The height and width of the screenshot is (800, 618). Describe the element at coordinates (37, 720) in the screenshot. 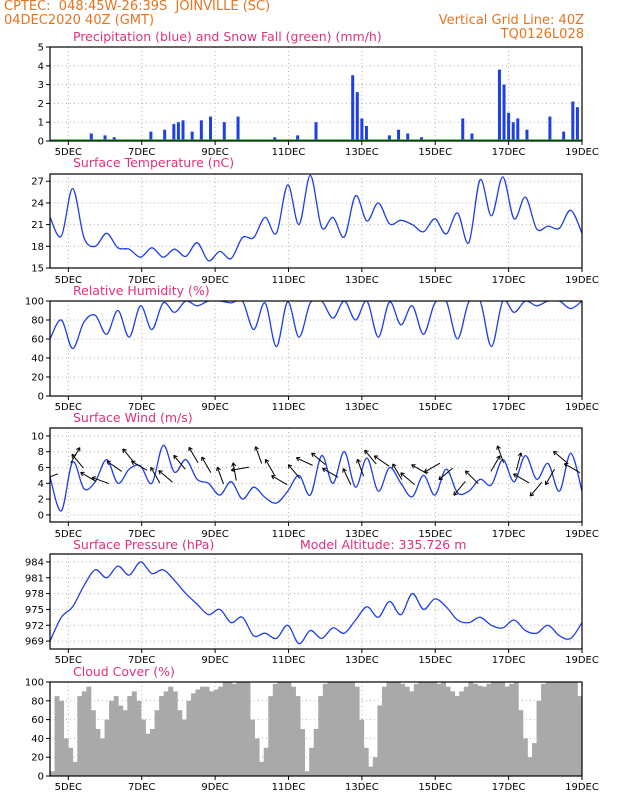

I see `cloud-ytick-label: 60` at that location.